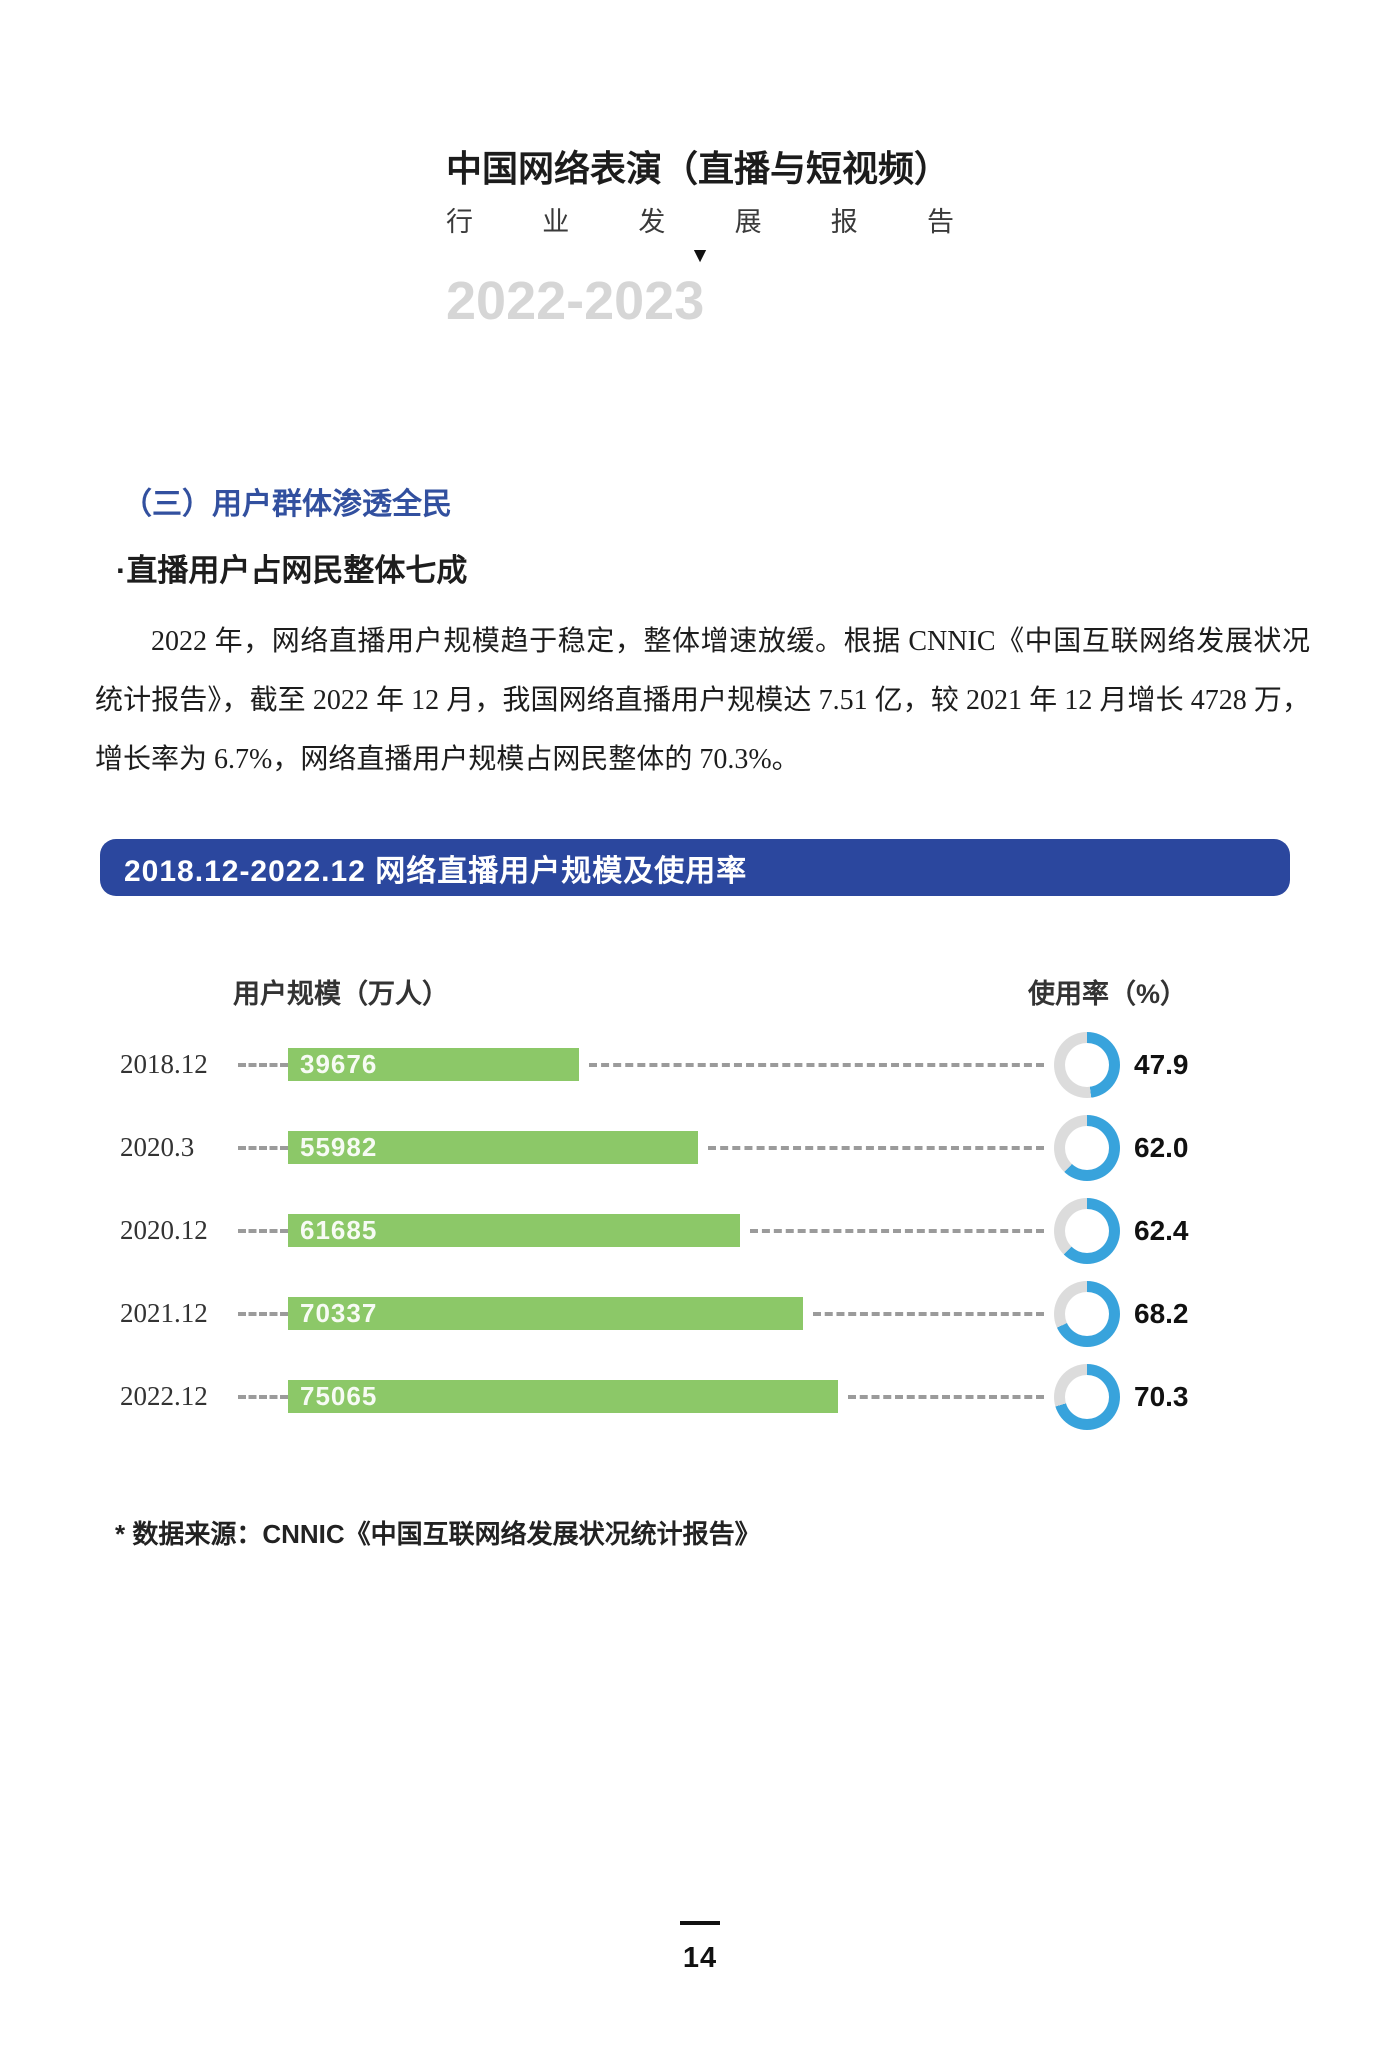  I want to click on report-header: 中国网络表演（直播与短视频） 行业发展报告 ▼ 2022-2023, so click(700, 235).